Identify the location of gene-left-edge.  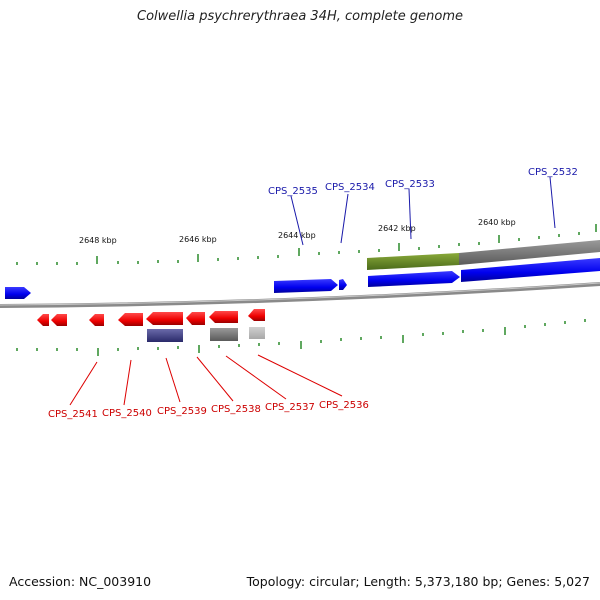
(18, 293).